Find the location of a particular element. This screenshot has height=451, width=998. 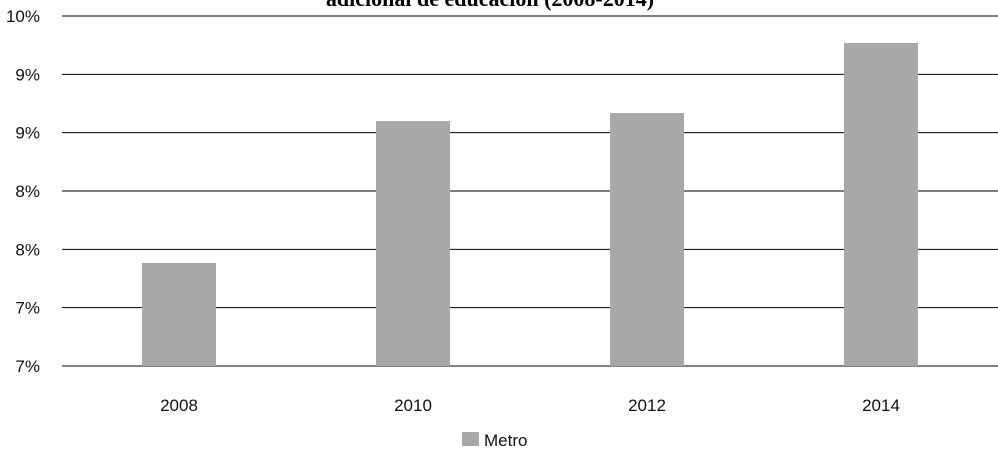

y-tick-label: 10% is located at coordinates (23, 16).